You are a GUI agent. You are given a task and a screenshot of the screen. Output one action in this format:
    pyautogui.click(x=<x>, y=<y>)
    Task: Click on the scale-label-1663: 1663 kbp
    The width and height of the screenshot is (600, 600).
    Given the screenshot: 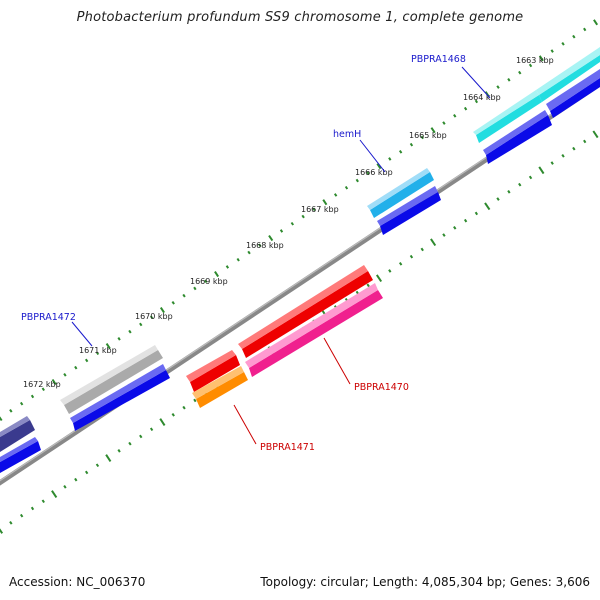 What is the action you would take?
    pyautogui.click(x=535, y=60)
    